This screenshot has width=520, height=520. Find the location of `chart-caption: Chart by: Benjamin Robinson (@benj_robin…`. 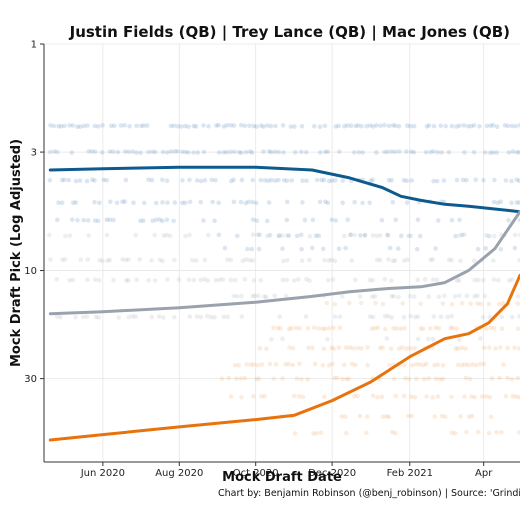

chart-caption: Chart by: Benjamin Robinson (@benj_robin… is located at coordinates (369, 493).